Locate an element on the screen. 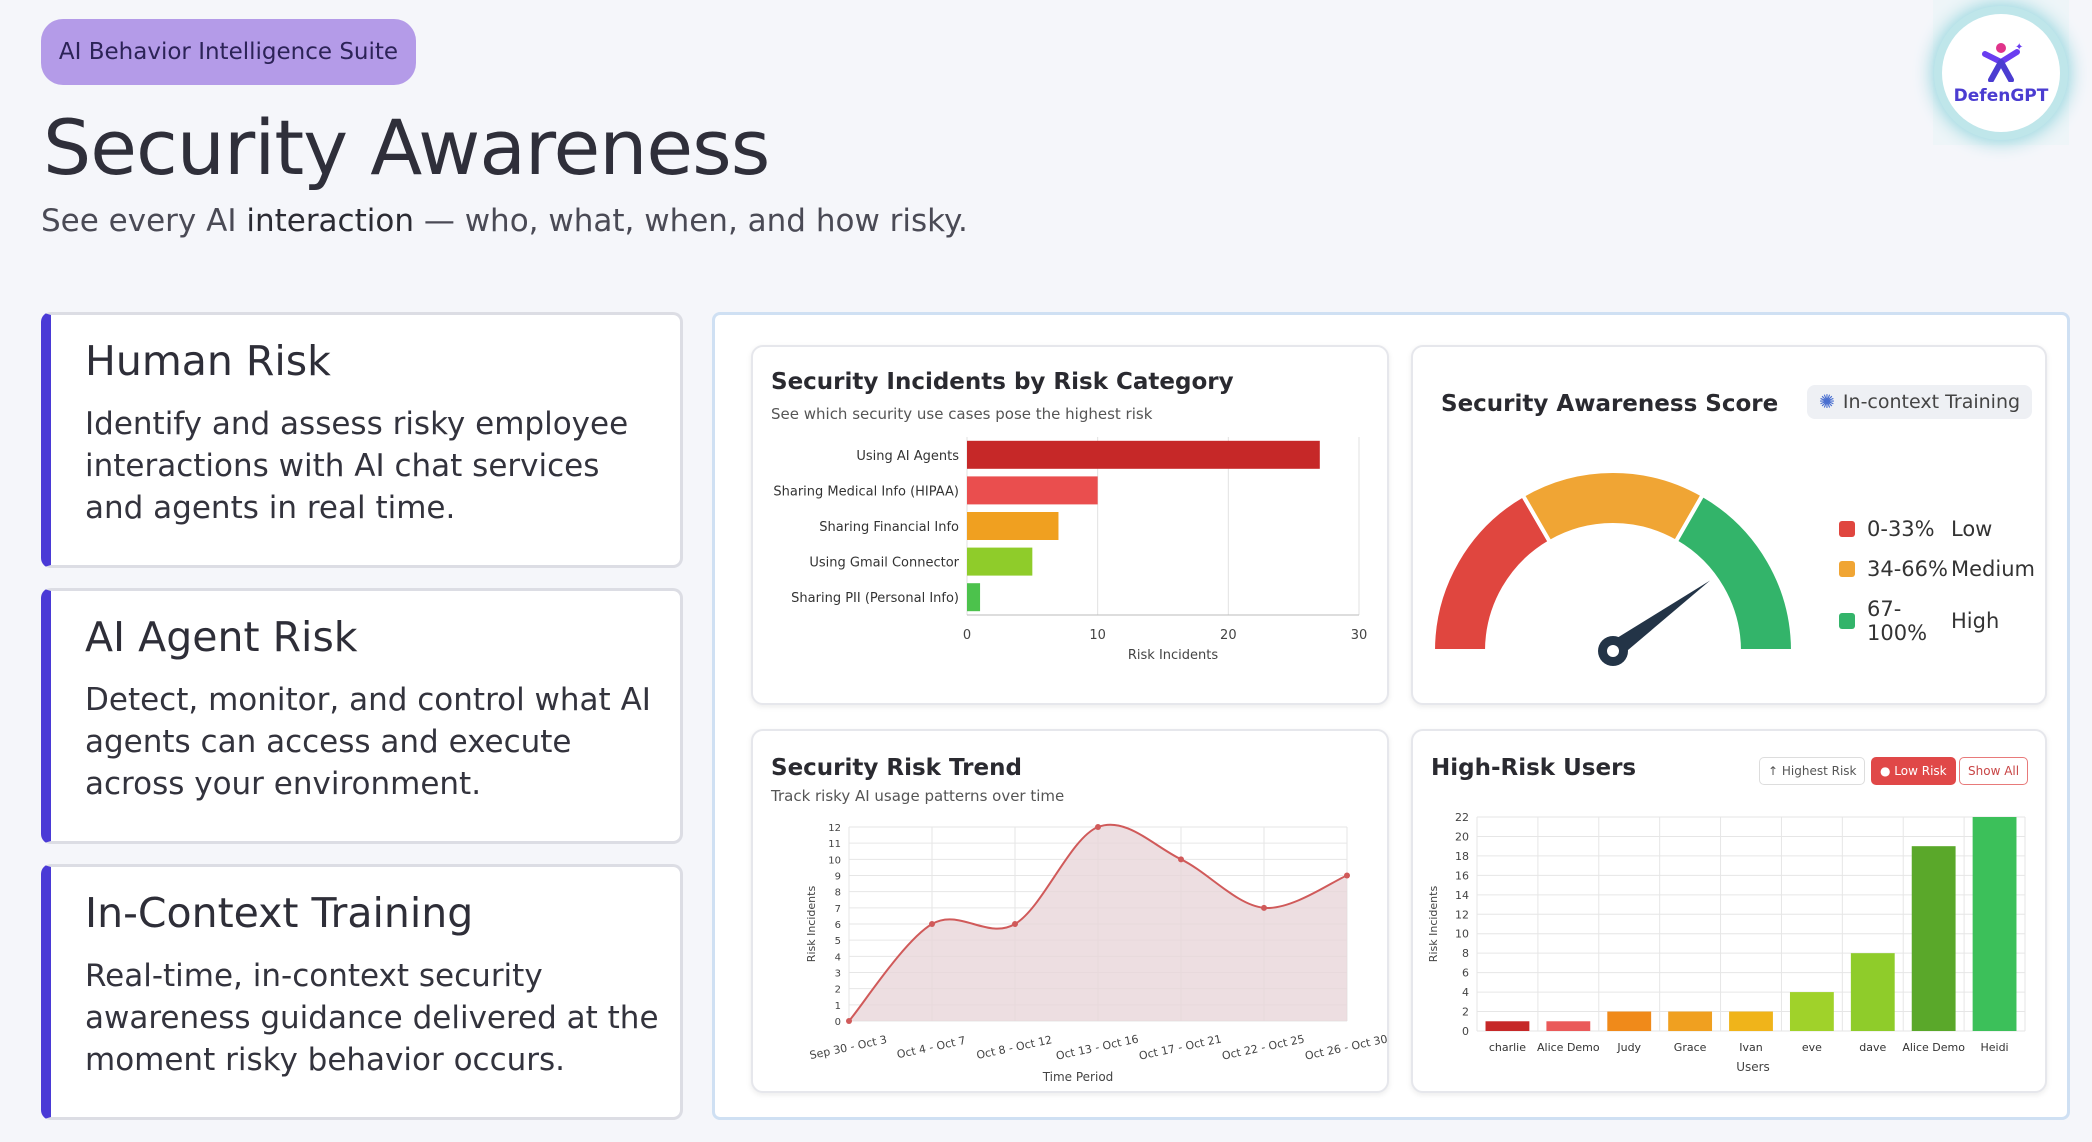 Image resolution: width=2092 pixels, height=1142 pixels. panel-title: Security Risk Trend is located at coordinates (896, 768).